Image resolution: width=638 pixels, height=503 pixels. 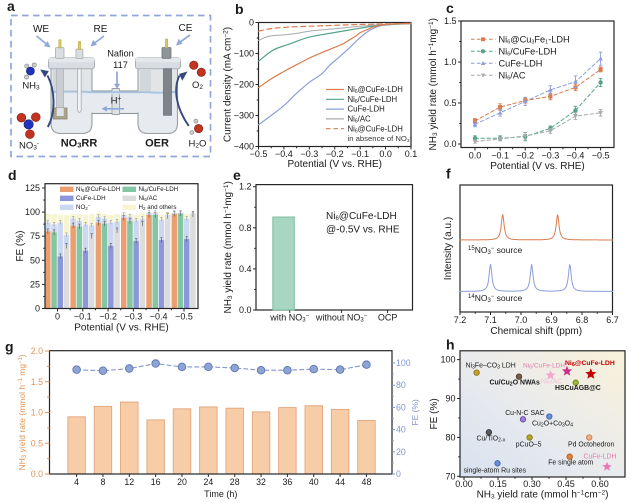 I want to click on svg-text: NH3 yield rate (mmol h−1cm−2), so click(x=543, y=495).